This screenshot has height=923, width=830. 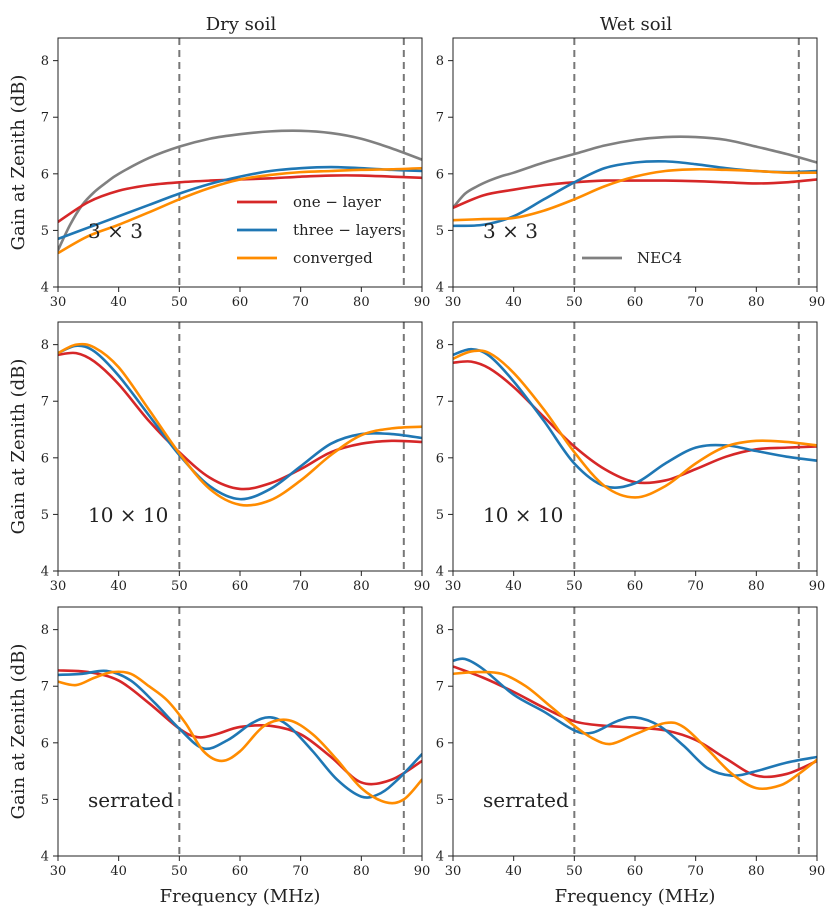 What do you see at coordinates (636, 24) in the screenshot?
I see `column-title-wet-soil: Wet soil` at bounding box center [636, 24].